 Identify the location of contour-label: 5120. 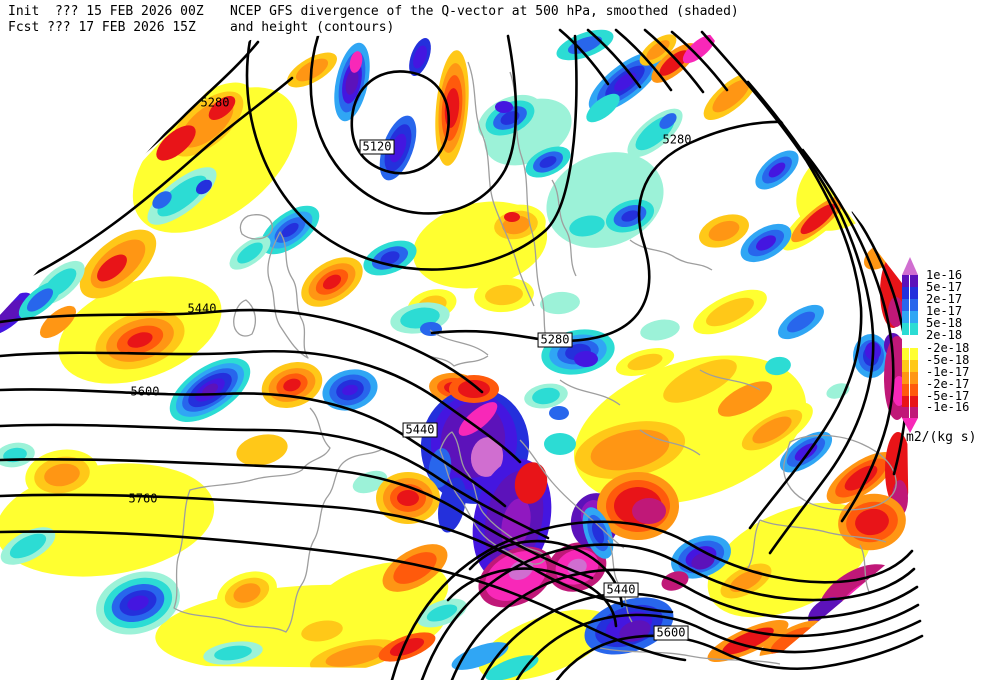
(377, 147).